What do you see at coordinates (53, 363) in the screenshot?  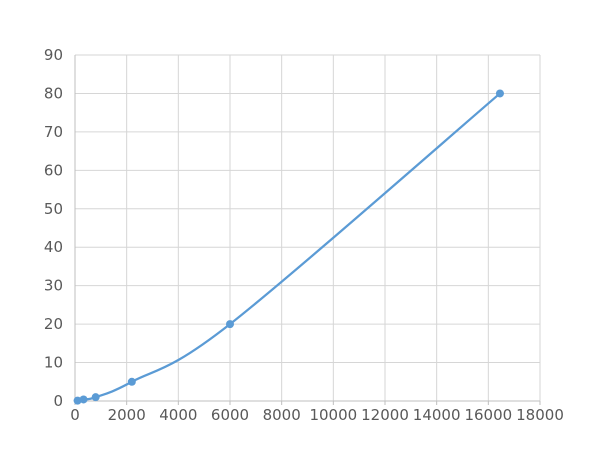 I see `y-tick-label: 10` at bounding box center [53, 363].